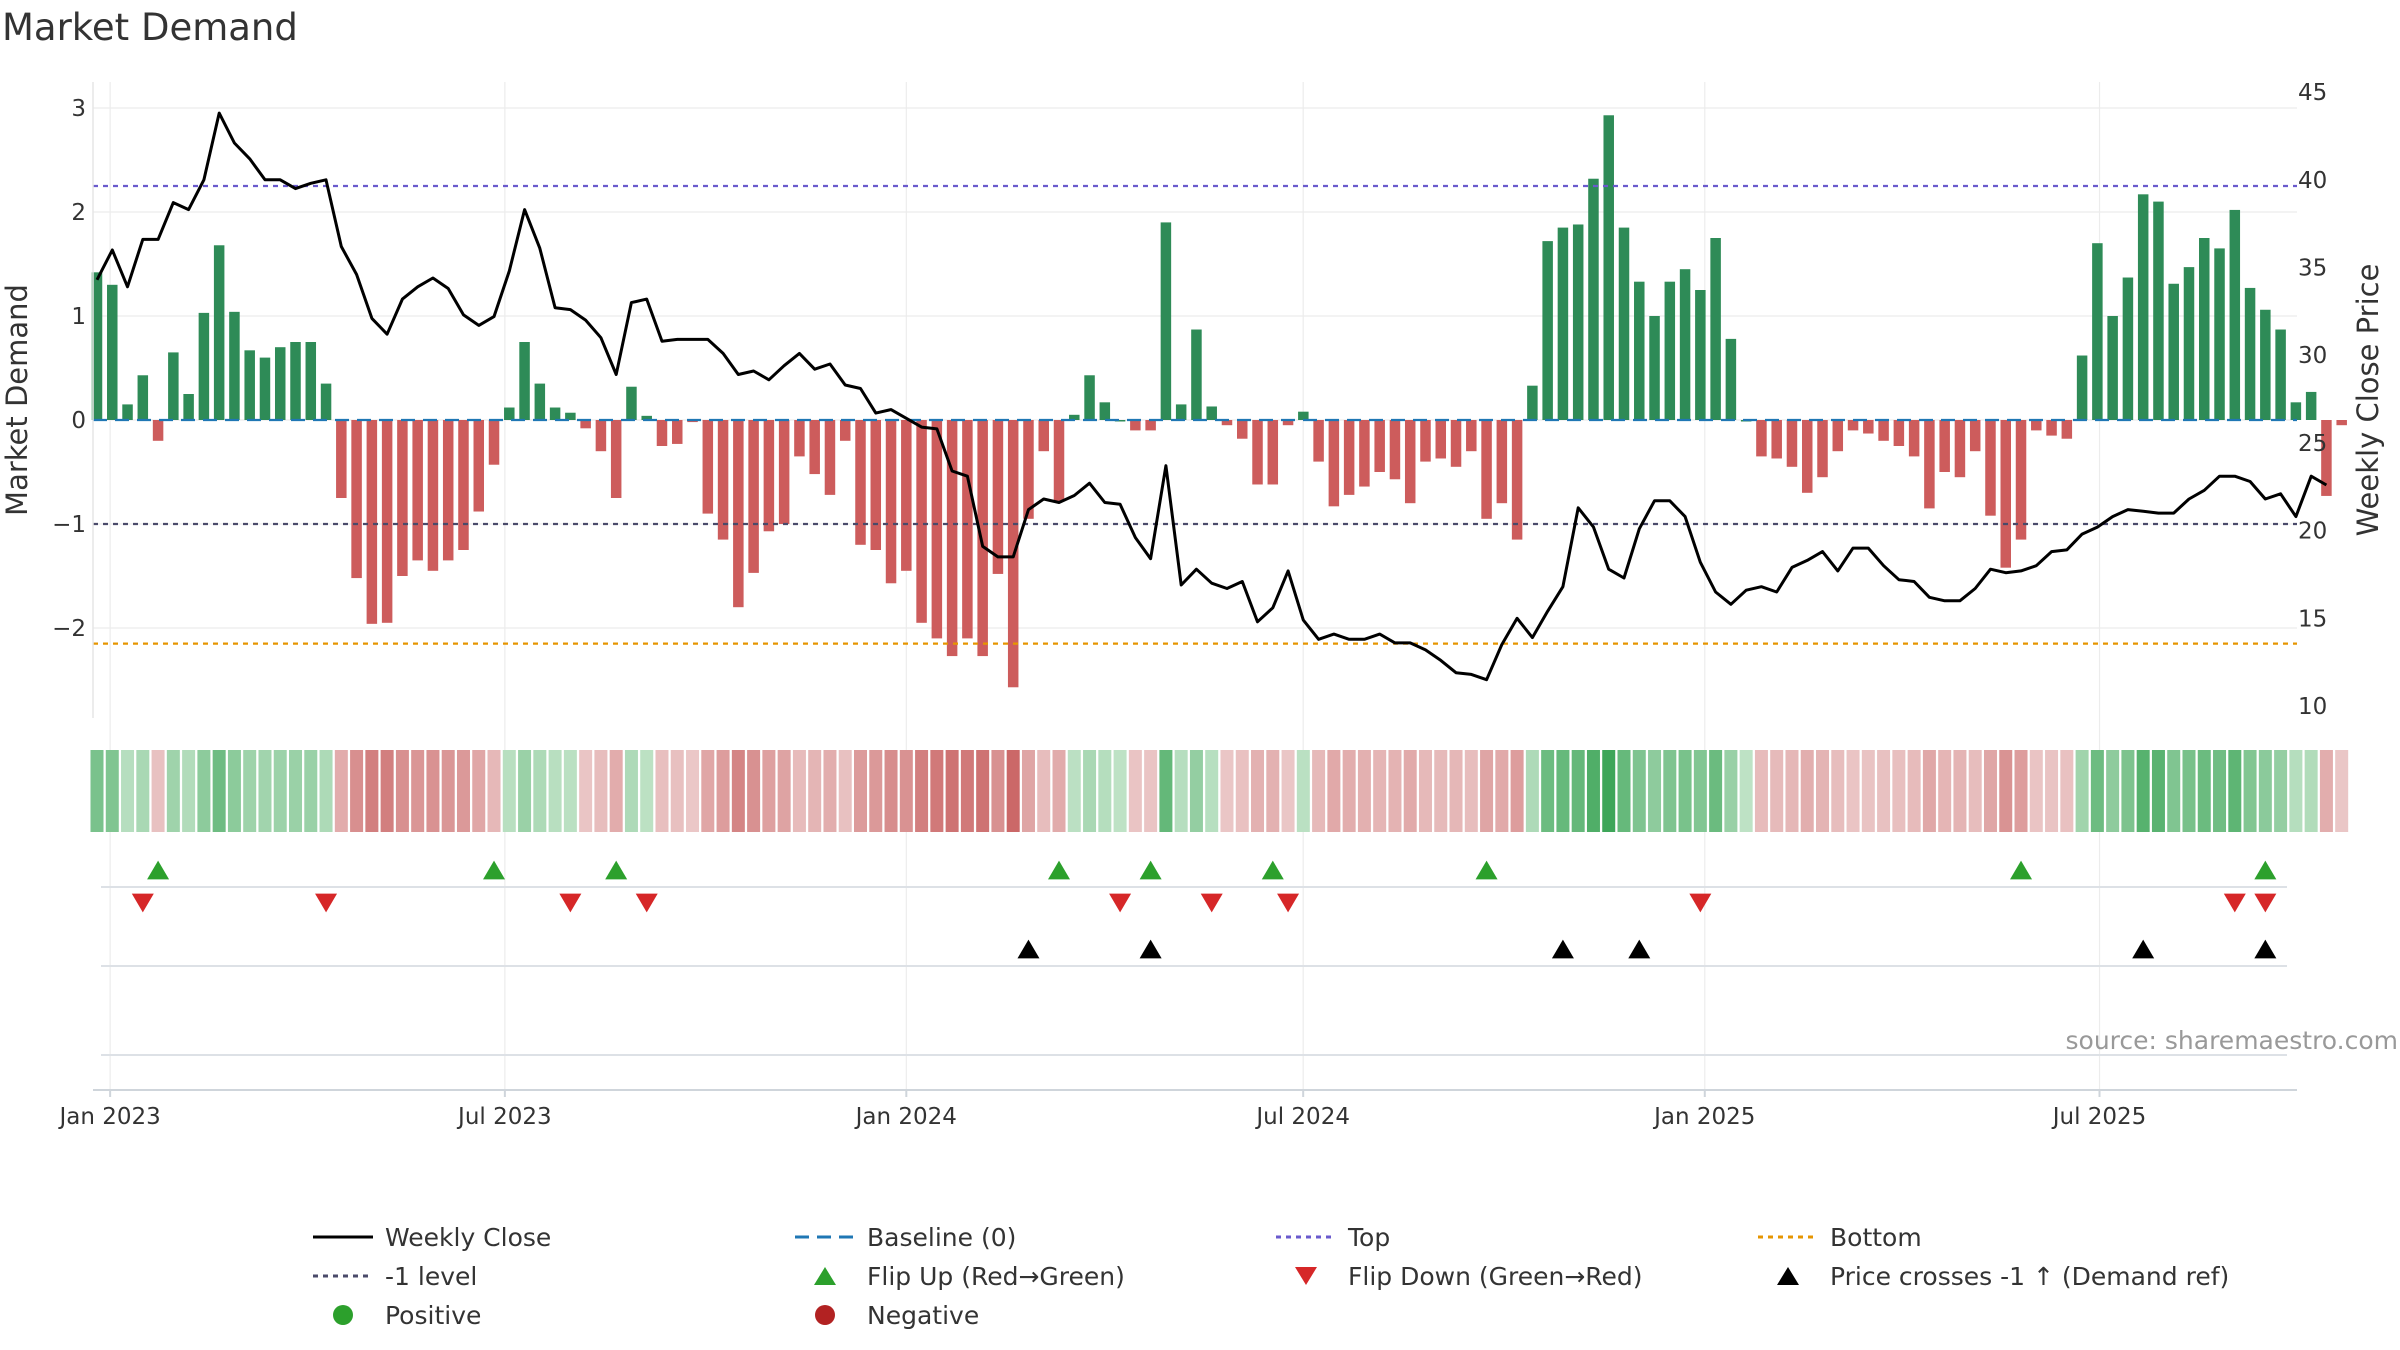 This screenshot has height=1350, width=2400. I want to click on x-tick-label: Jul 2025, so click(2099, 1117).